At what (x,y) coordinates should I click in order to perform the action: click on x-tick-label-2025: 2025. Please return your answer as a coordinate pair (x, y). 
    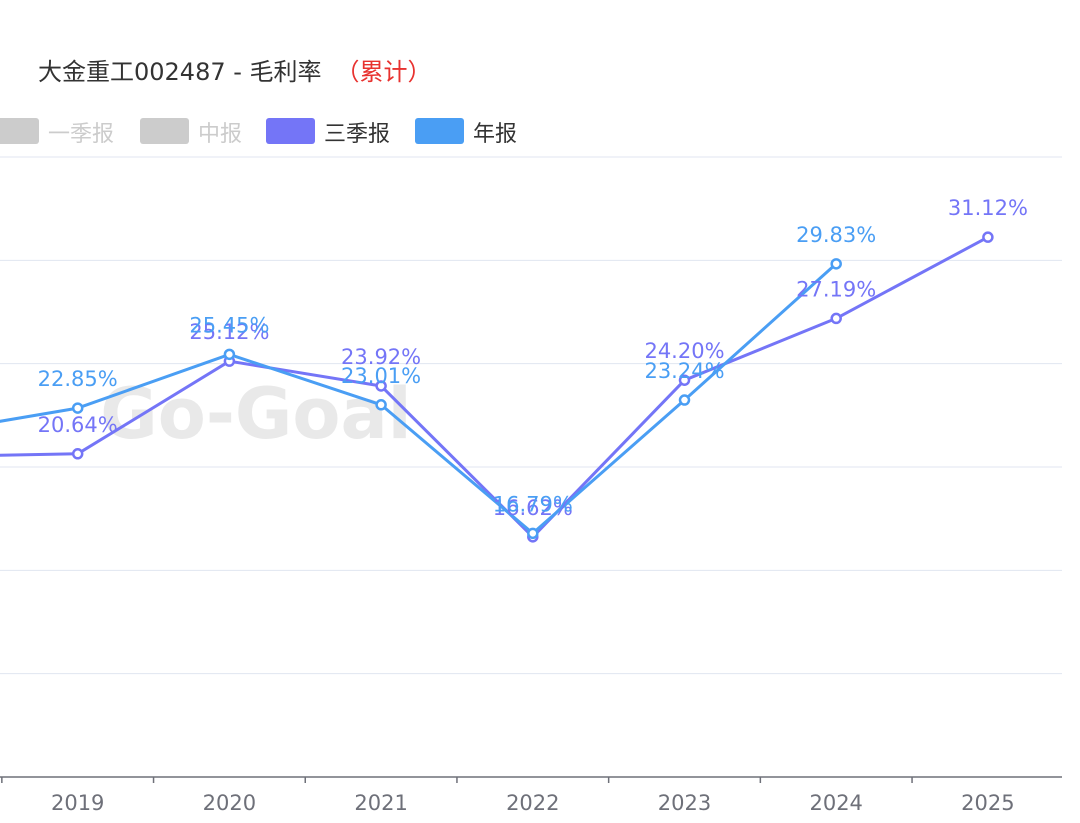
    Looking at the image, I should click on (987, 803).